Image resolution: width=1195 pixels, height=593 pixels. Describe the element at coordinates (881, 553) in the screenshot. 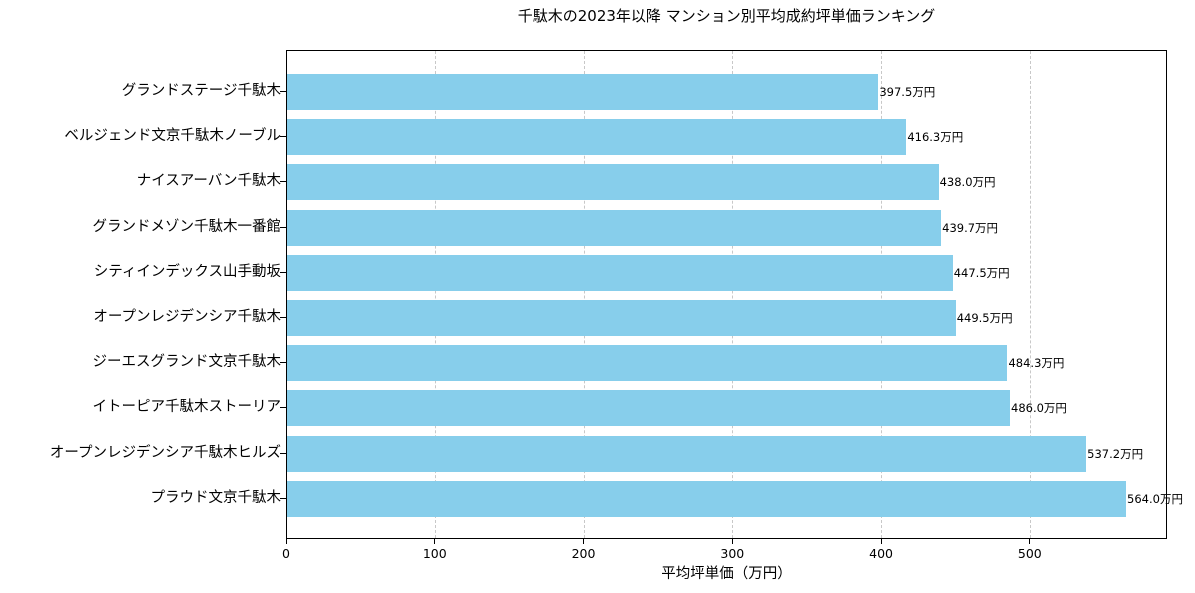

I see `x-tick-label: 400` at that location.